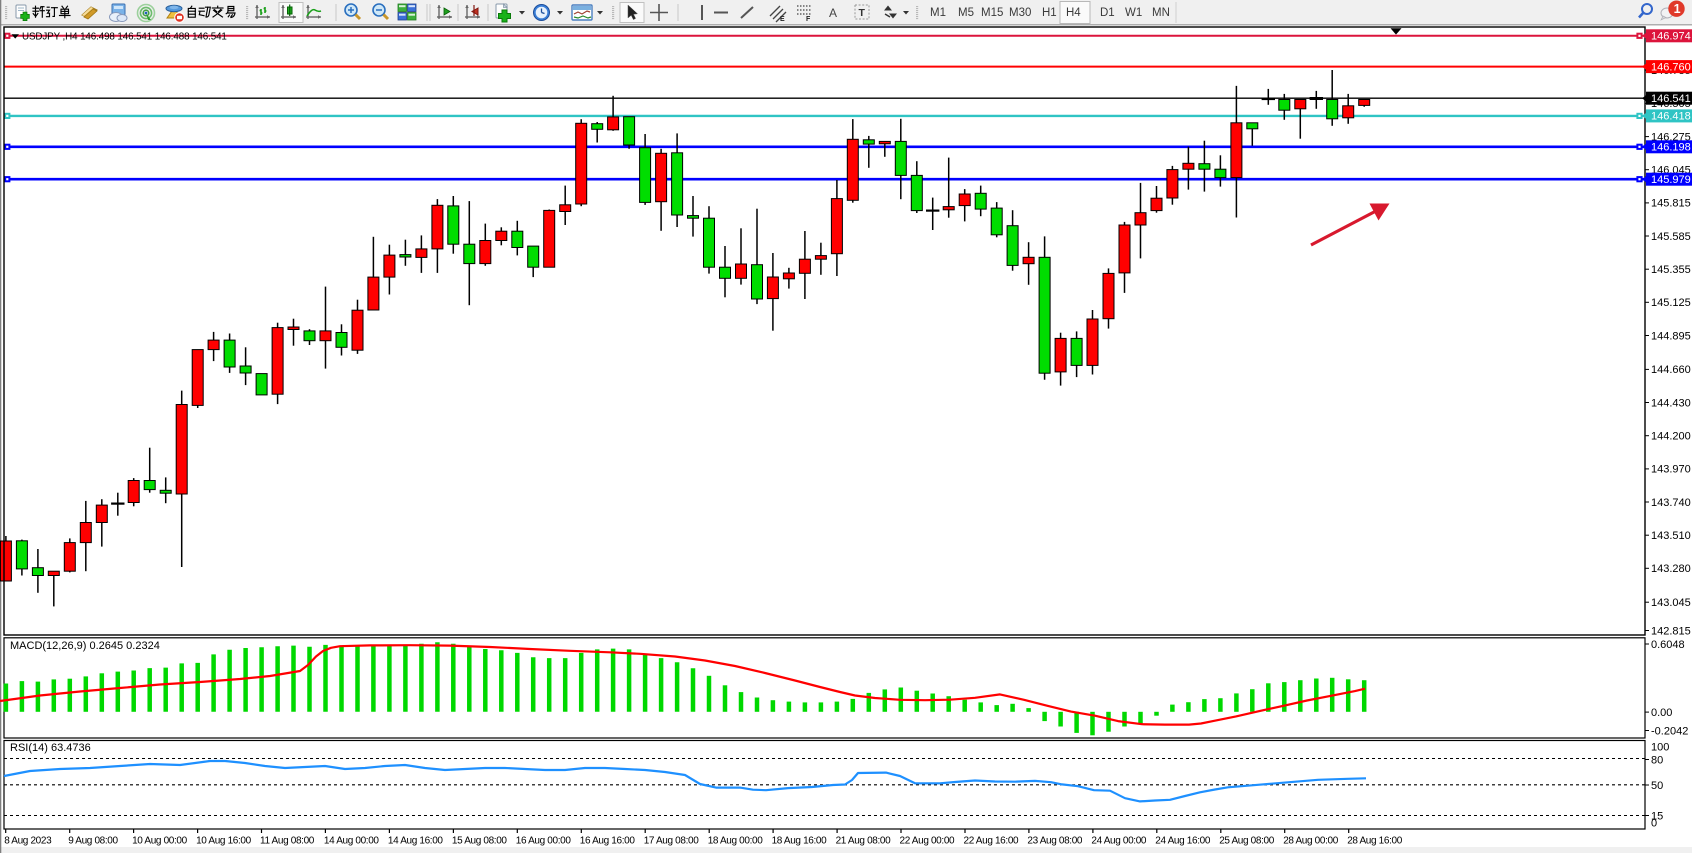 The image size is (1692, 853). Describe the element at coordinates (1107, 13) in the screenshot. I see `svg-text: D1` at that location.